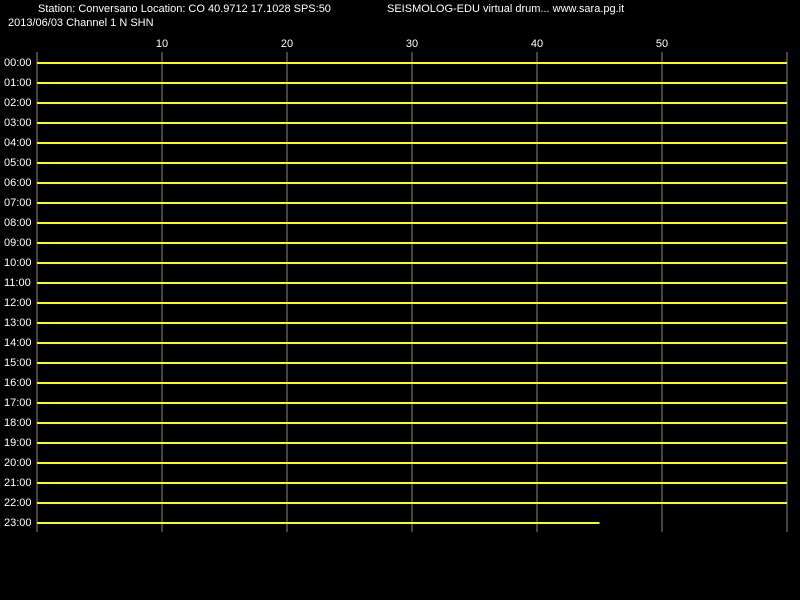  What do you see at coordinates (81, 23) in the screenshot?
I see `header-date: 2013/06/03 Channel 1 N SHN` at bounding box center [81, 23].